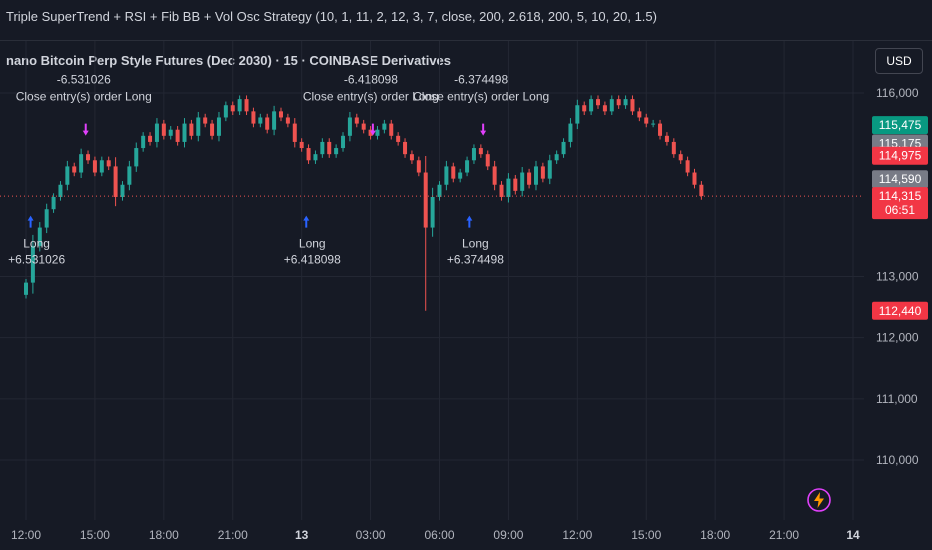 The image size is (932, 550). What do you see at coordinates (853, 535) in the screenshot?
I see `x-tick-label: 14` at bounding box center [853, 535].